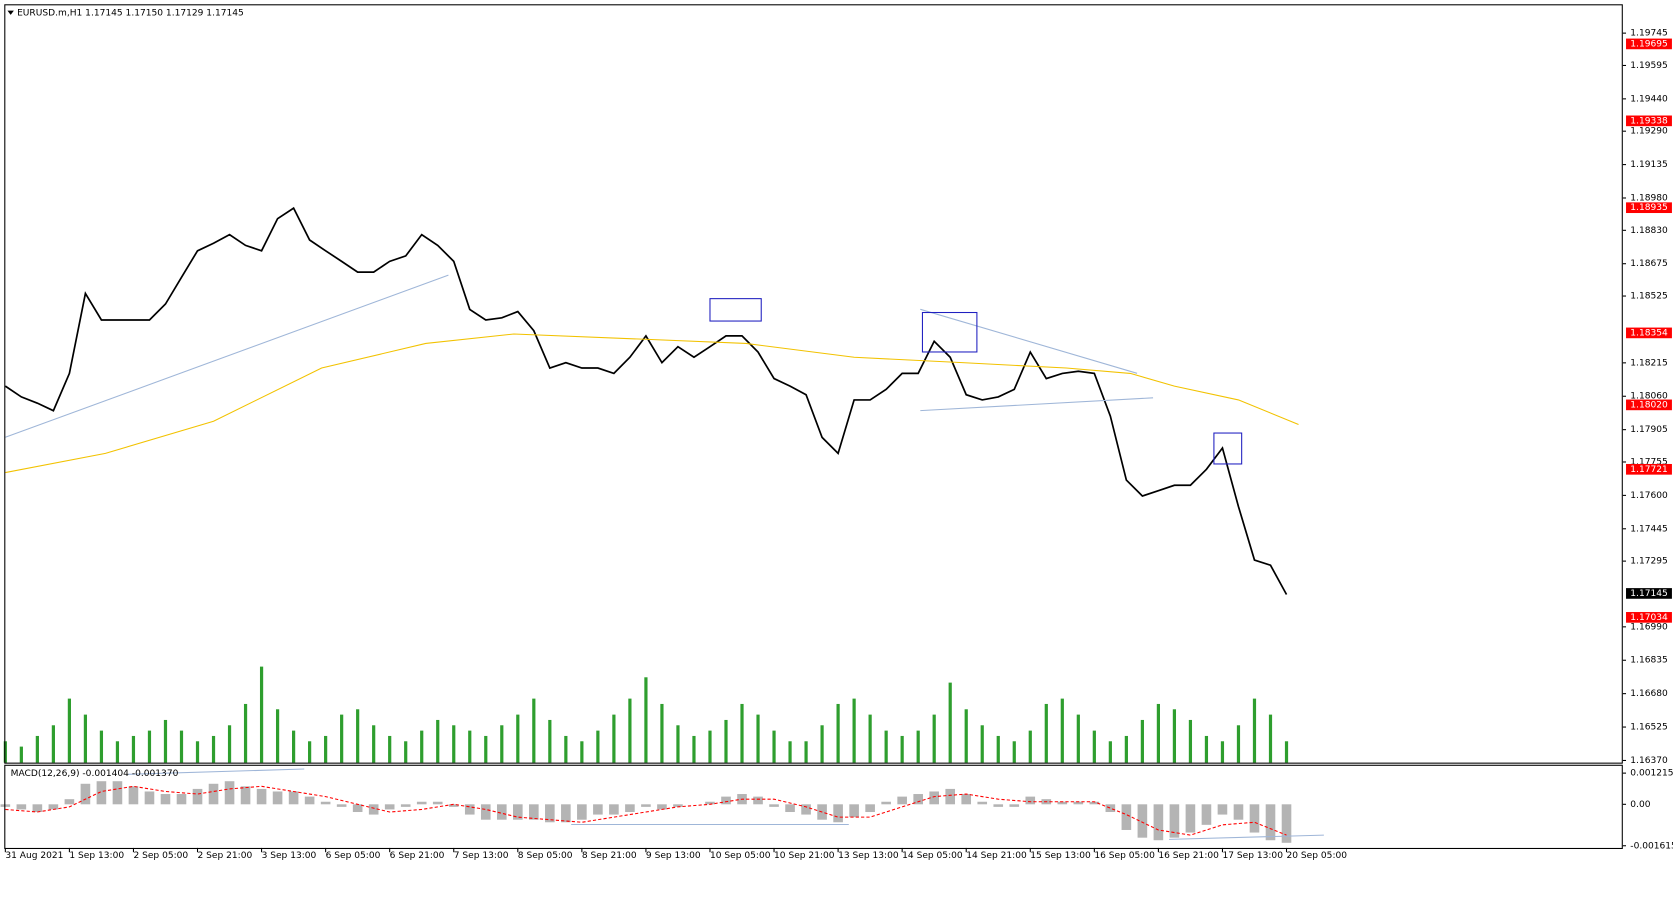  I want to click on x-tick-label: 9 Sep 13:00, so click(673, 856).